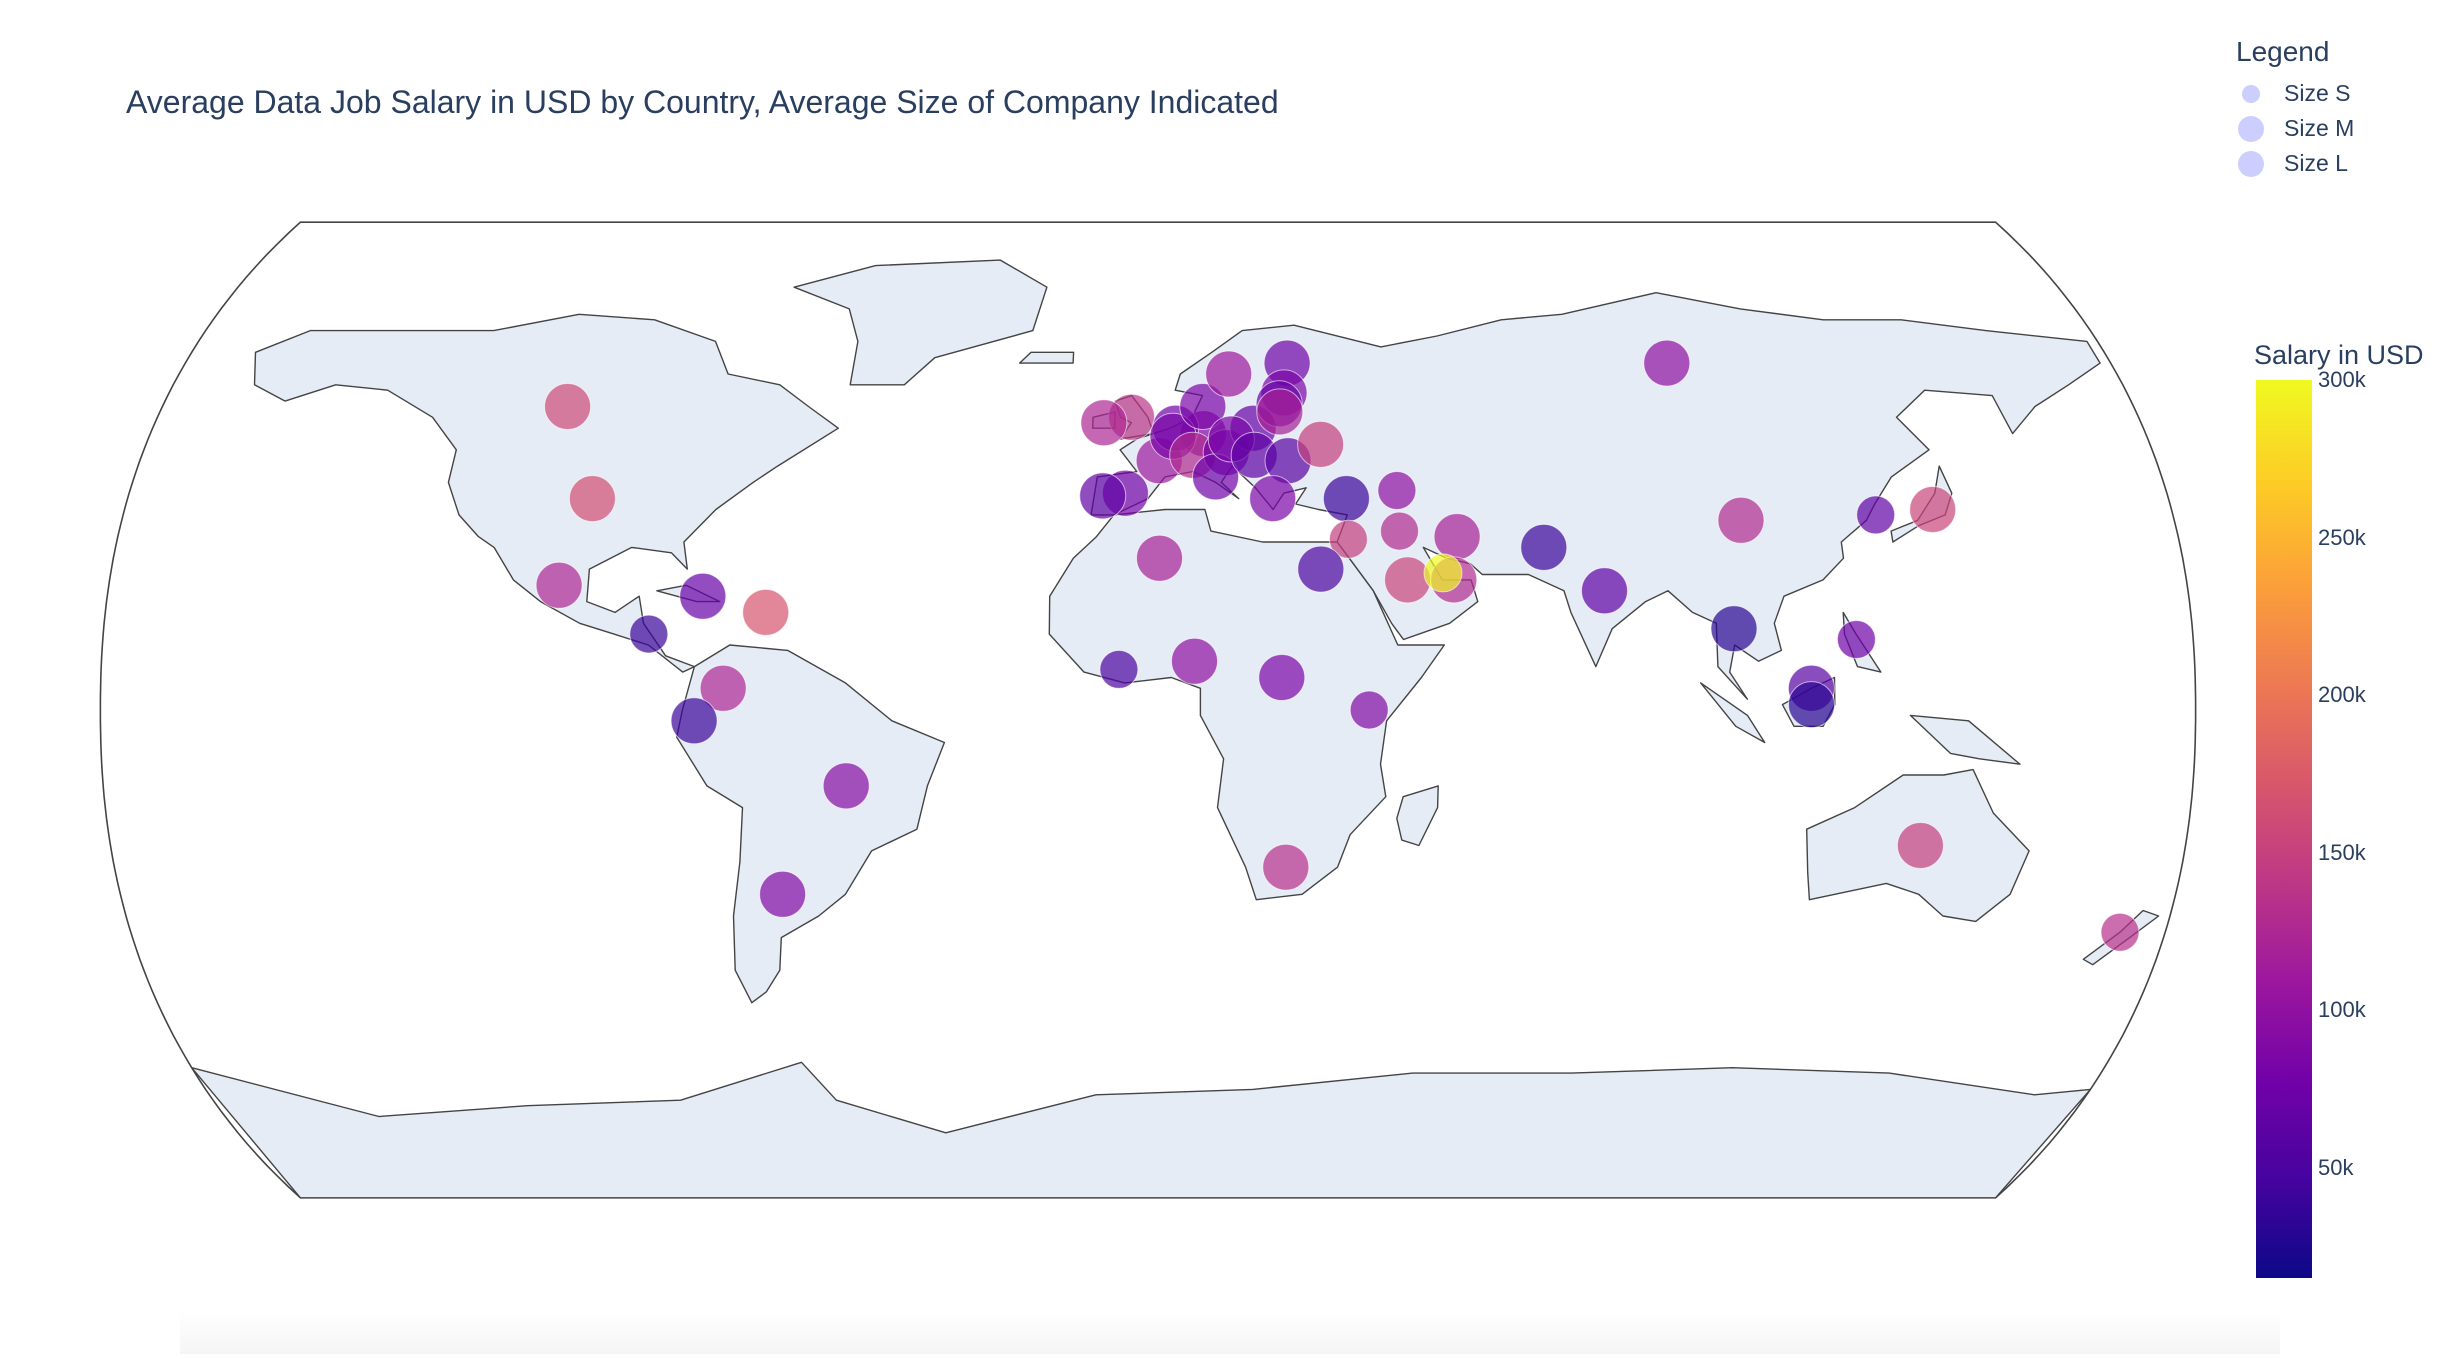 The height and width of the screenshot is (1359, 2440). What do you see at coordinates (2284, 829) in the screenshot?
I see `colorbar` at bounding box center [2284, 829].